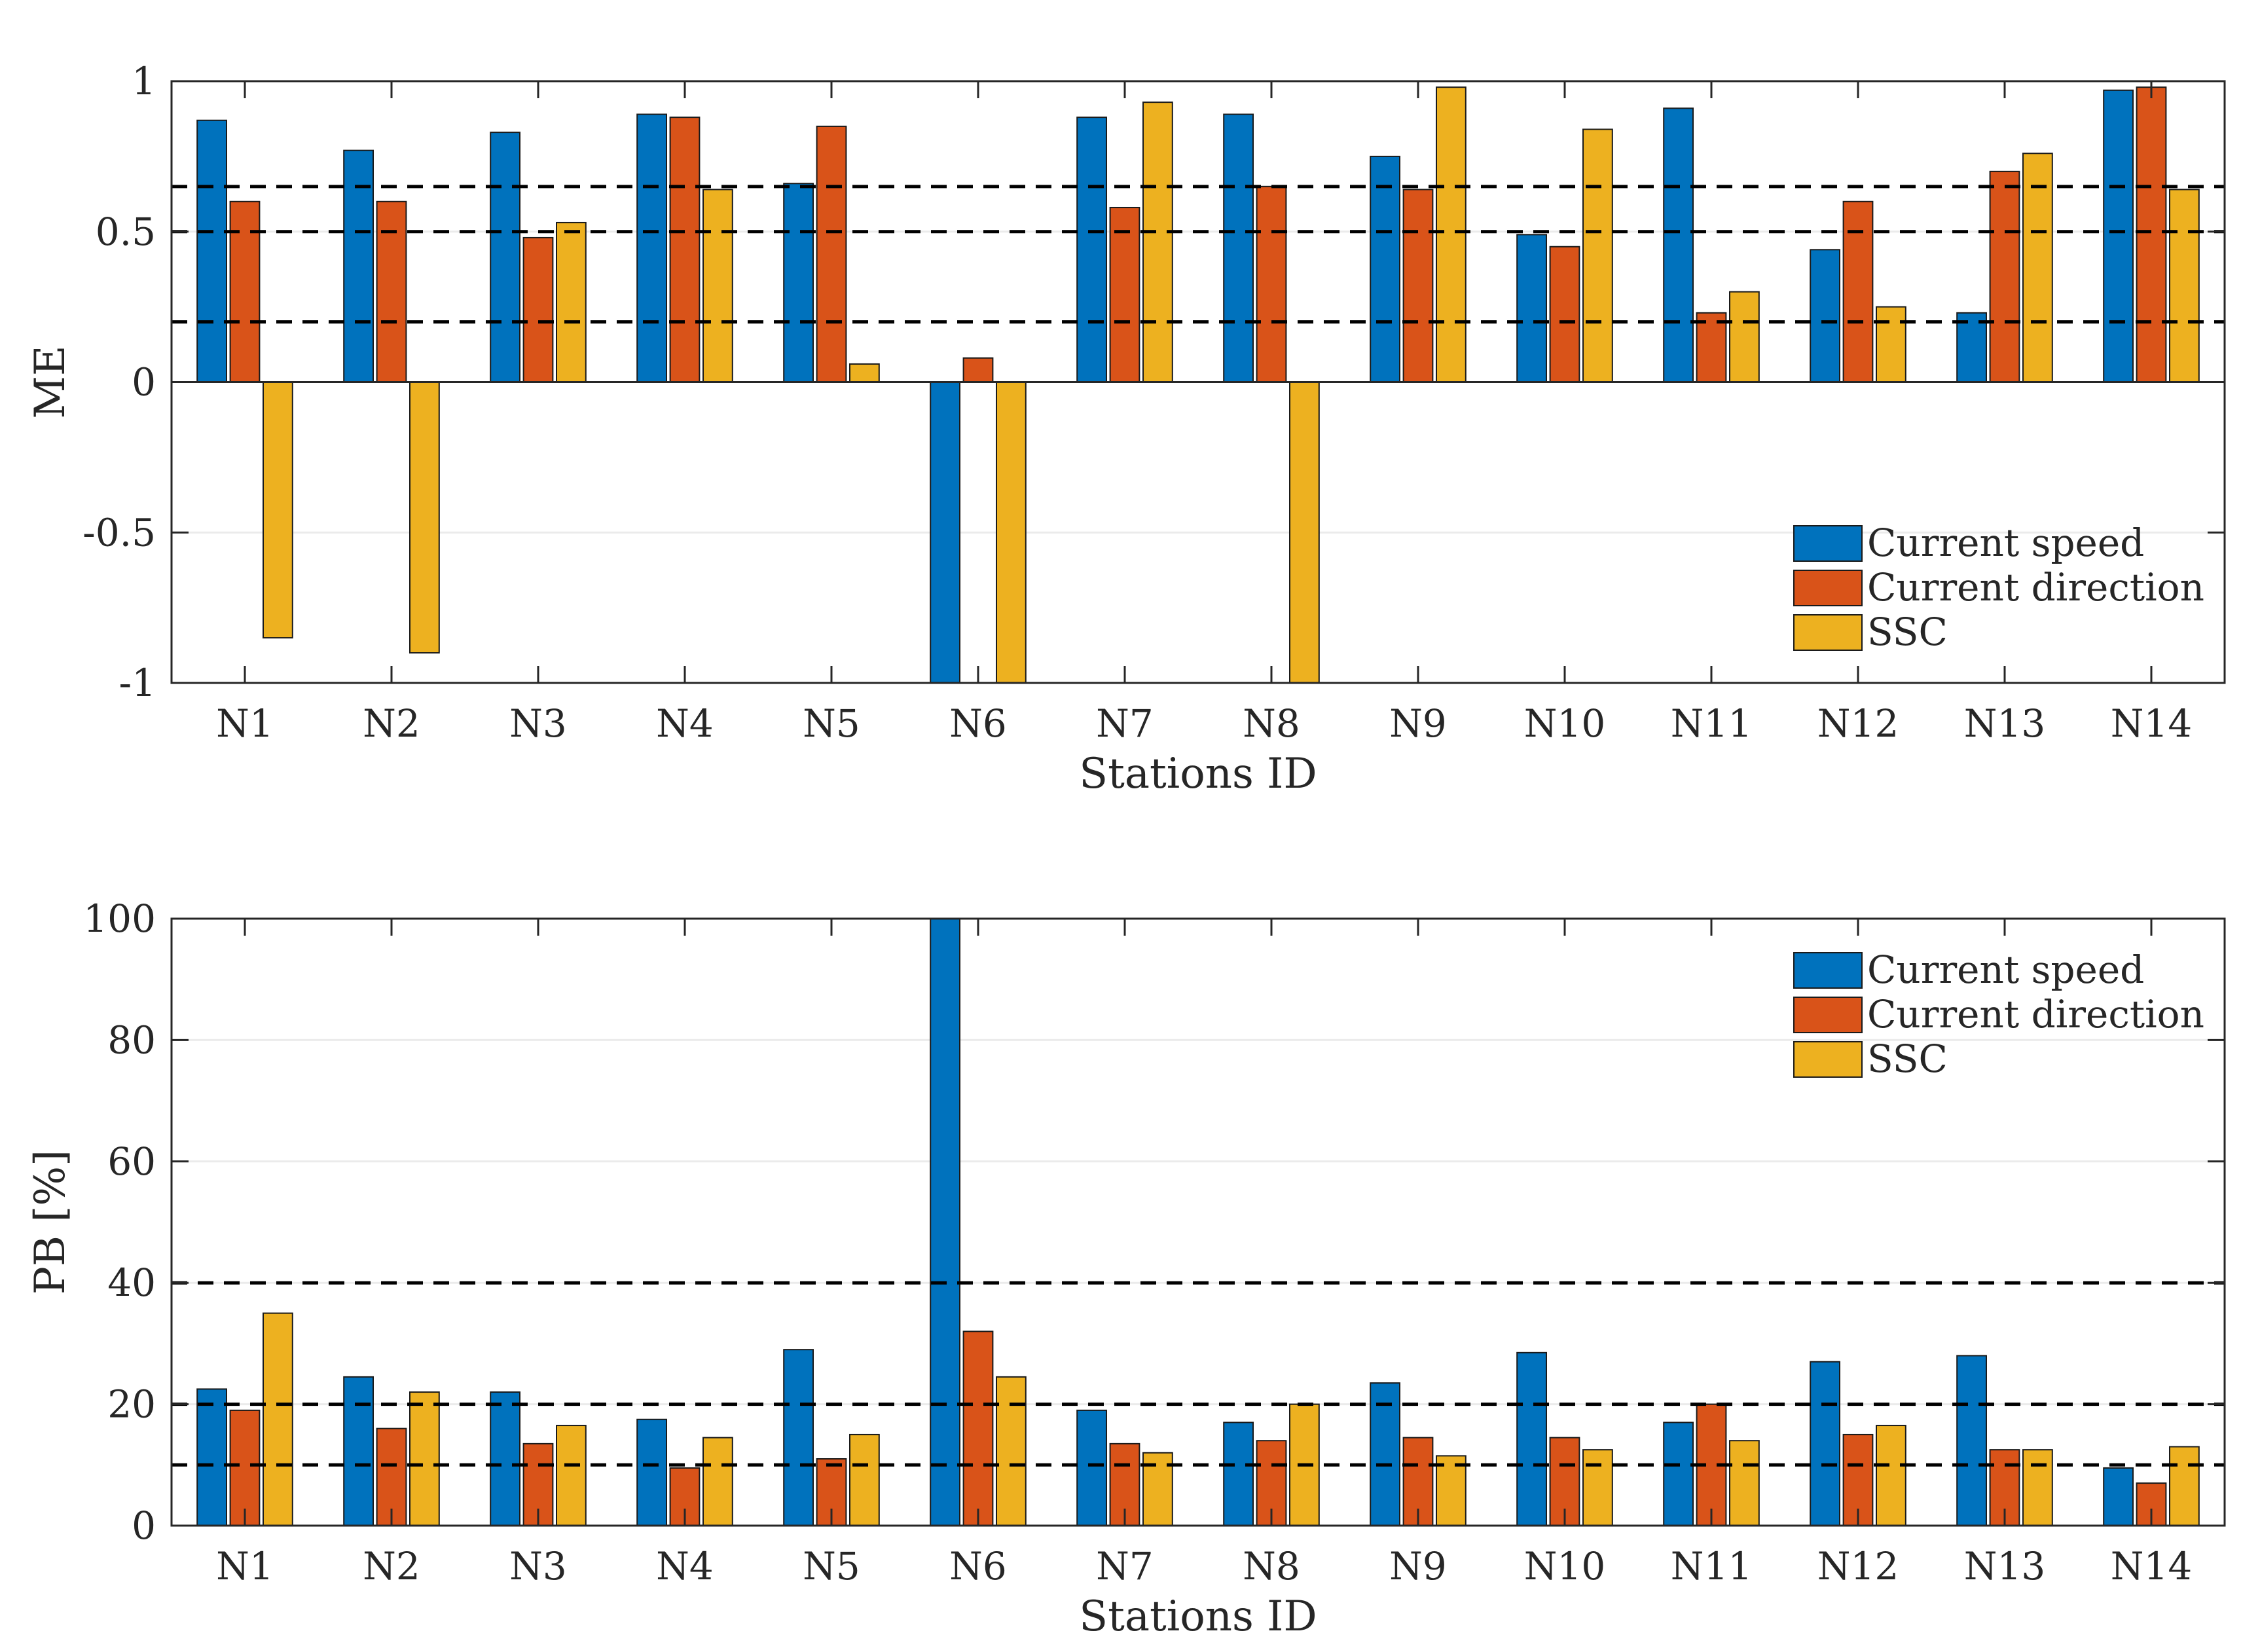  What do you see at coordinates (505, 1459) in the screenshot?
I see `bar-current-speed-n3` at bounding box center [505, 1459].